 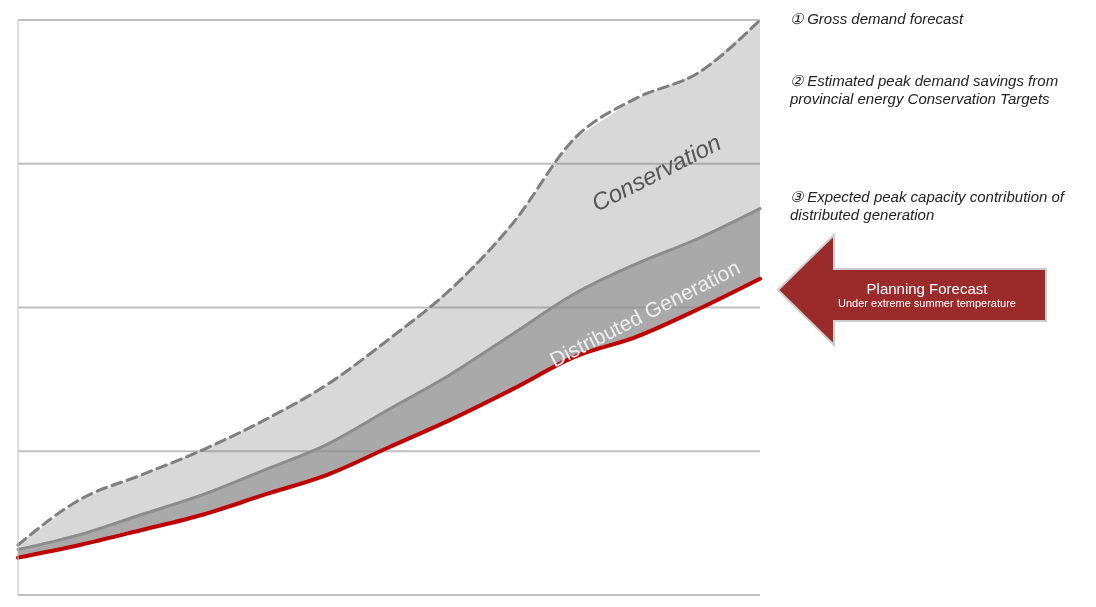 I want to click on text: ① Gross demand forecast, so click(x=877, y=19).